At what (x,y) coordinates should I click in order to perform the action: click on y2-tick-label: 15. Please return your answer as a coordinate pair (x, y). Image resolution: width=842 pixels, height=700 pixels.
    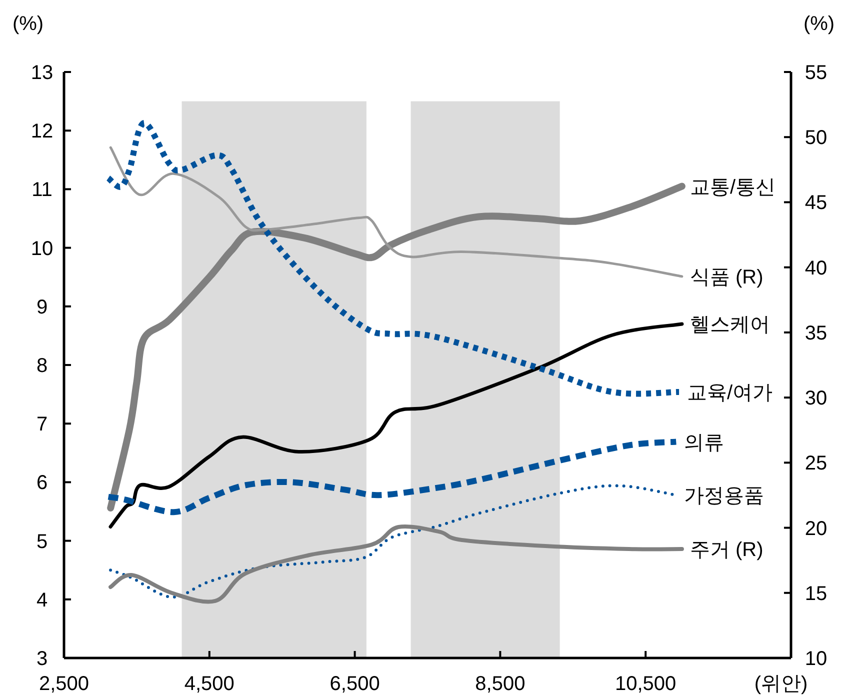
    Looking at the image, I should click on (816, 593).